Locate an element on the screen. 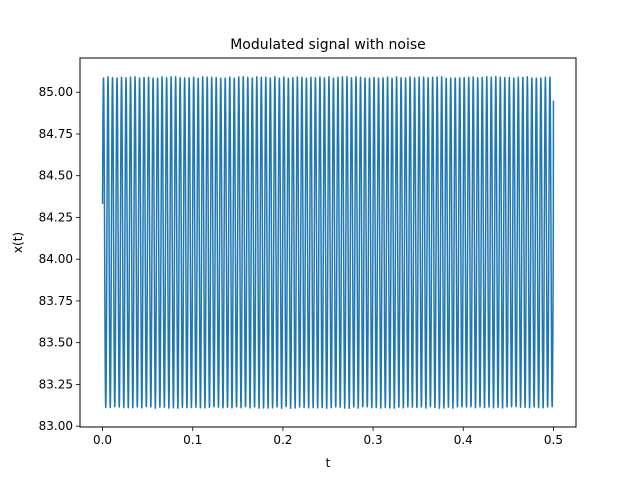 The height and width of the screenshot is (480, 640). x-tick-label: 0.2 is located at coordinates (282, 440).